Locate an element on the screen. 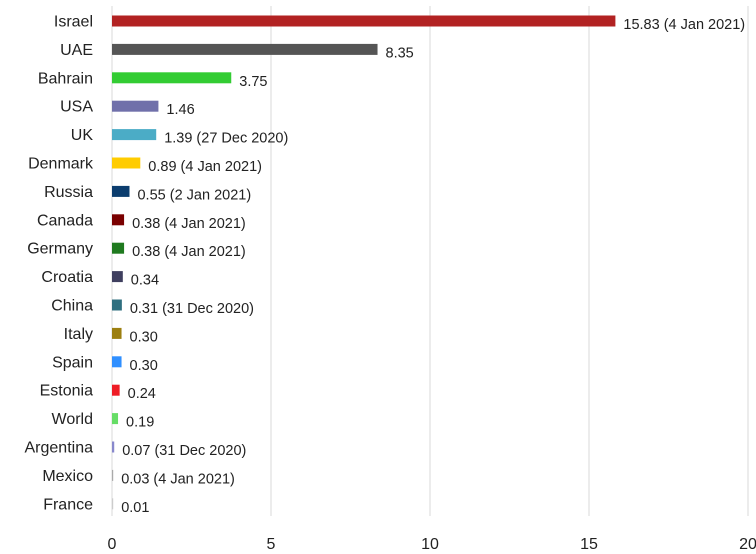  data-label: 3.75 is located at coordinates (253, 82).